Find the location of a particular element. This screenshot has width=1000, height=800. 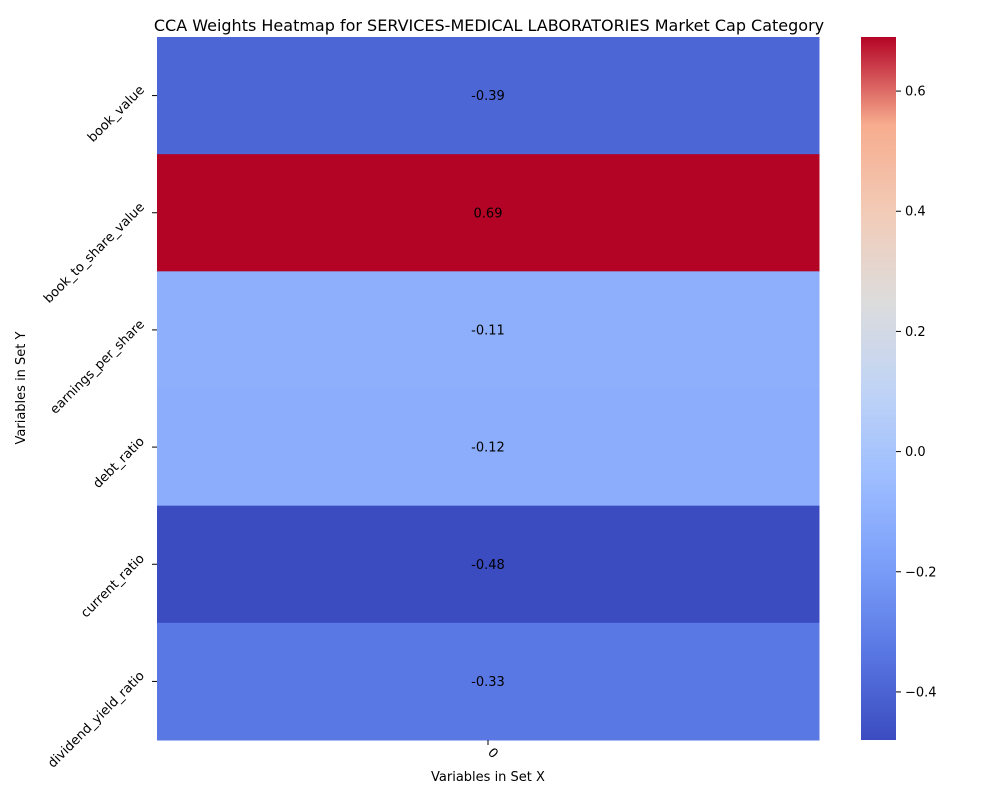

colorbar-ticks: −0.4 −0.2 0.0 0.2 0.4 0.6 is located at coordinates (916, 392).